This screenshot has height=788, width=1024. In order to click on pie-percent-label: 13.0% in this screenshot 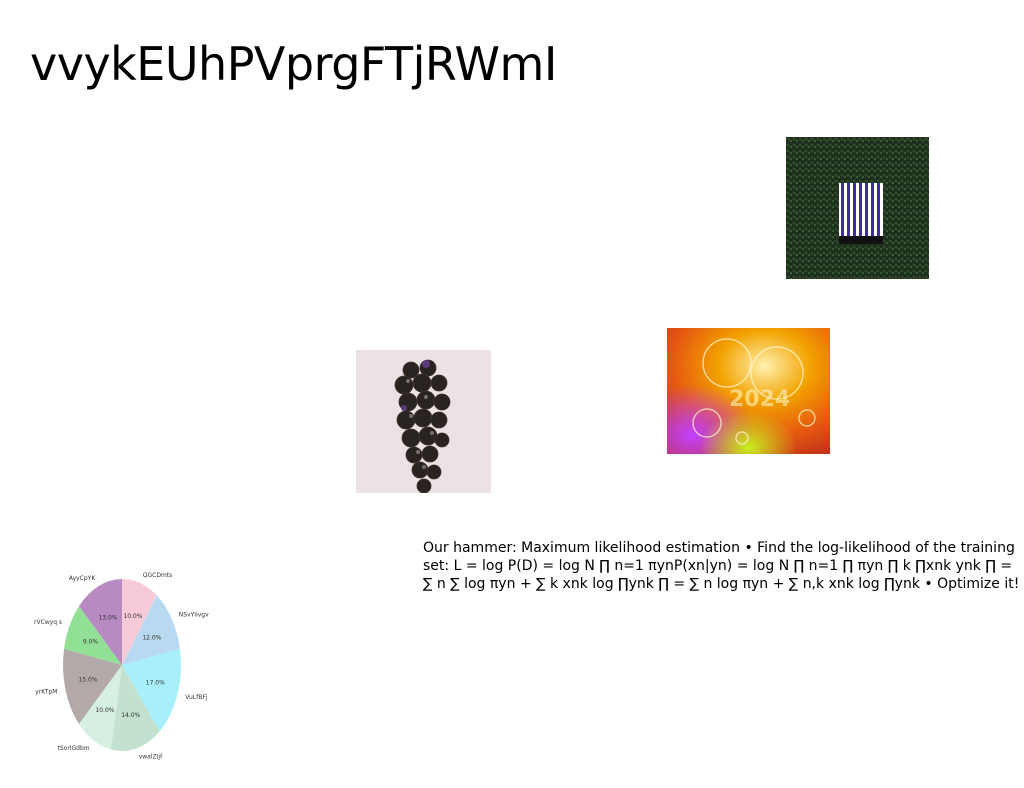, I will do `click(107, 618)`.